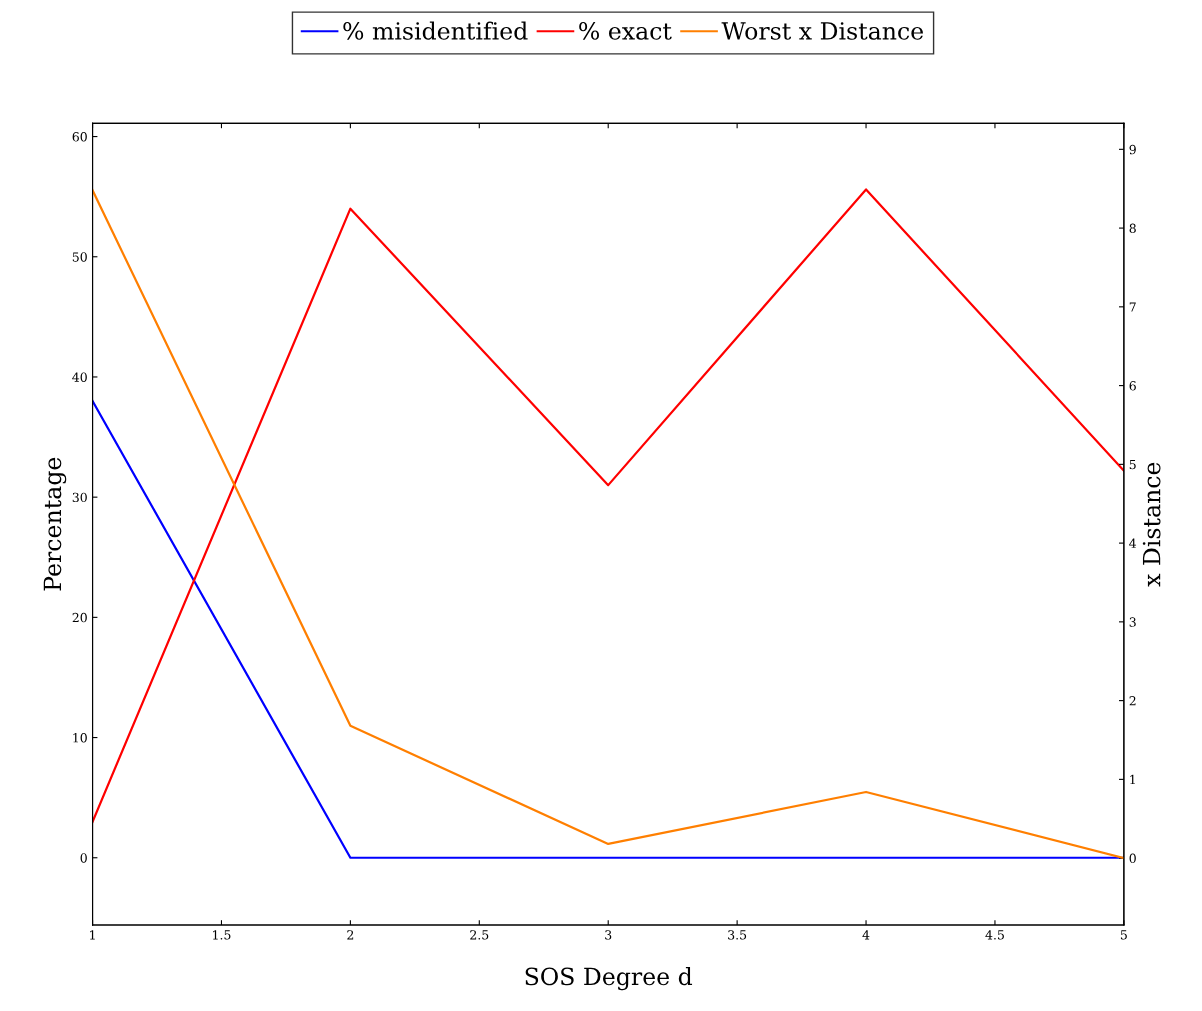 The height and width of the screenshot is (1011, 1202). I want to click on x-tick-label: 4, so click(866, 935).